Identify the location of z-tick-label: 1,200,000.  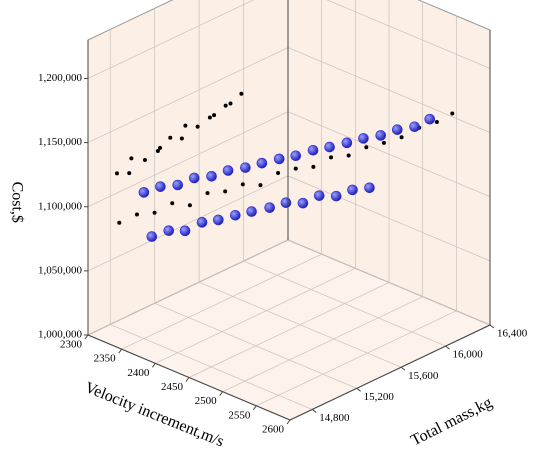
(60, 78).